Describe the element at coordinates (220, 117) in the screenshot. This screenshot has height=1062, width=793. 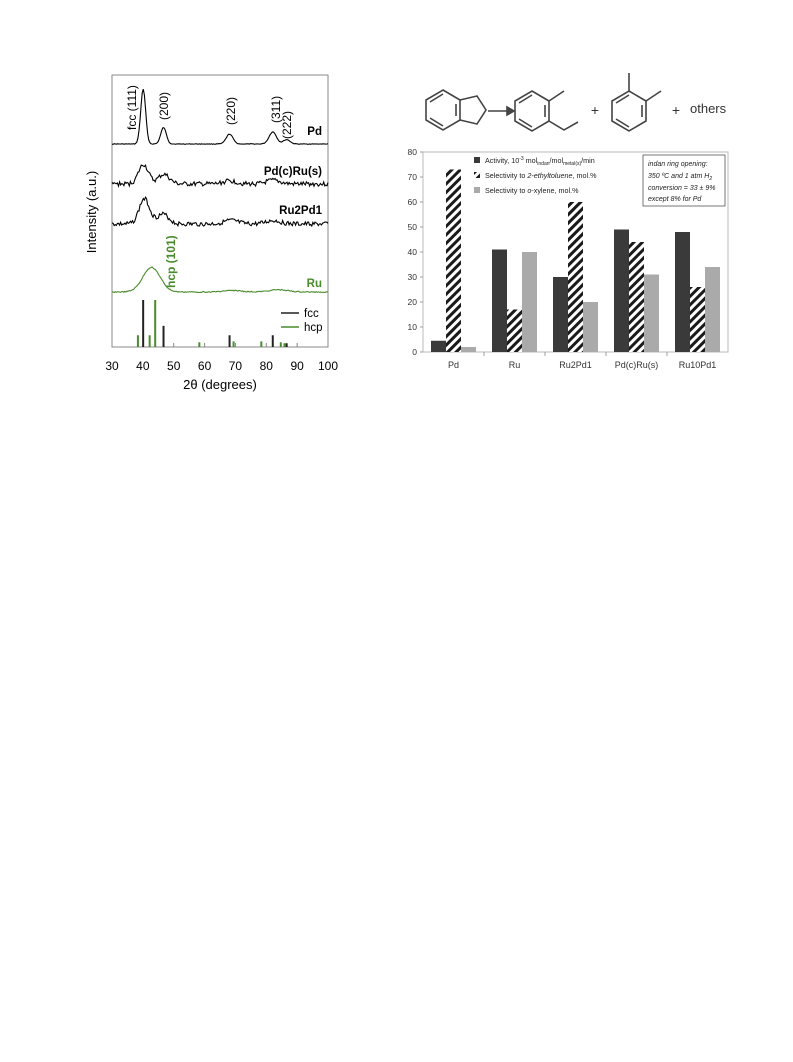
I see `xrd-curve-pd` at that location.